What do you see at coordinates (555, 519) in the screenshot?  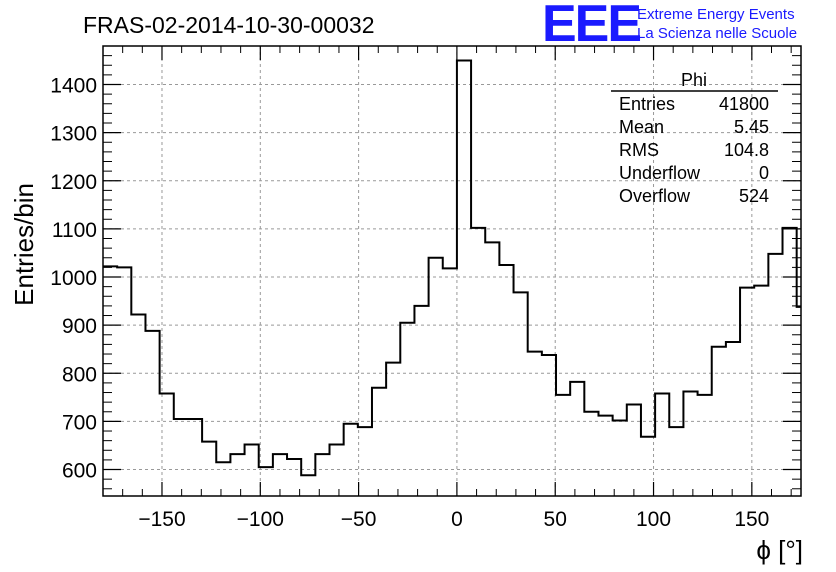 I see `x-tick-label: 50` at bounding box center [555, 519].